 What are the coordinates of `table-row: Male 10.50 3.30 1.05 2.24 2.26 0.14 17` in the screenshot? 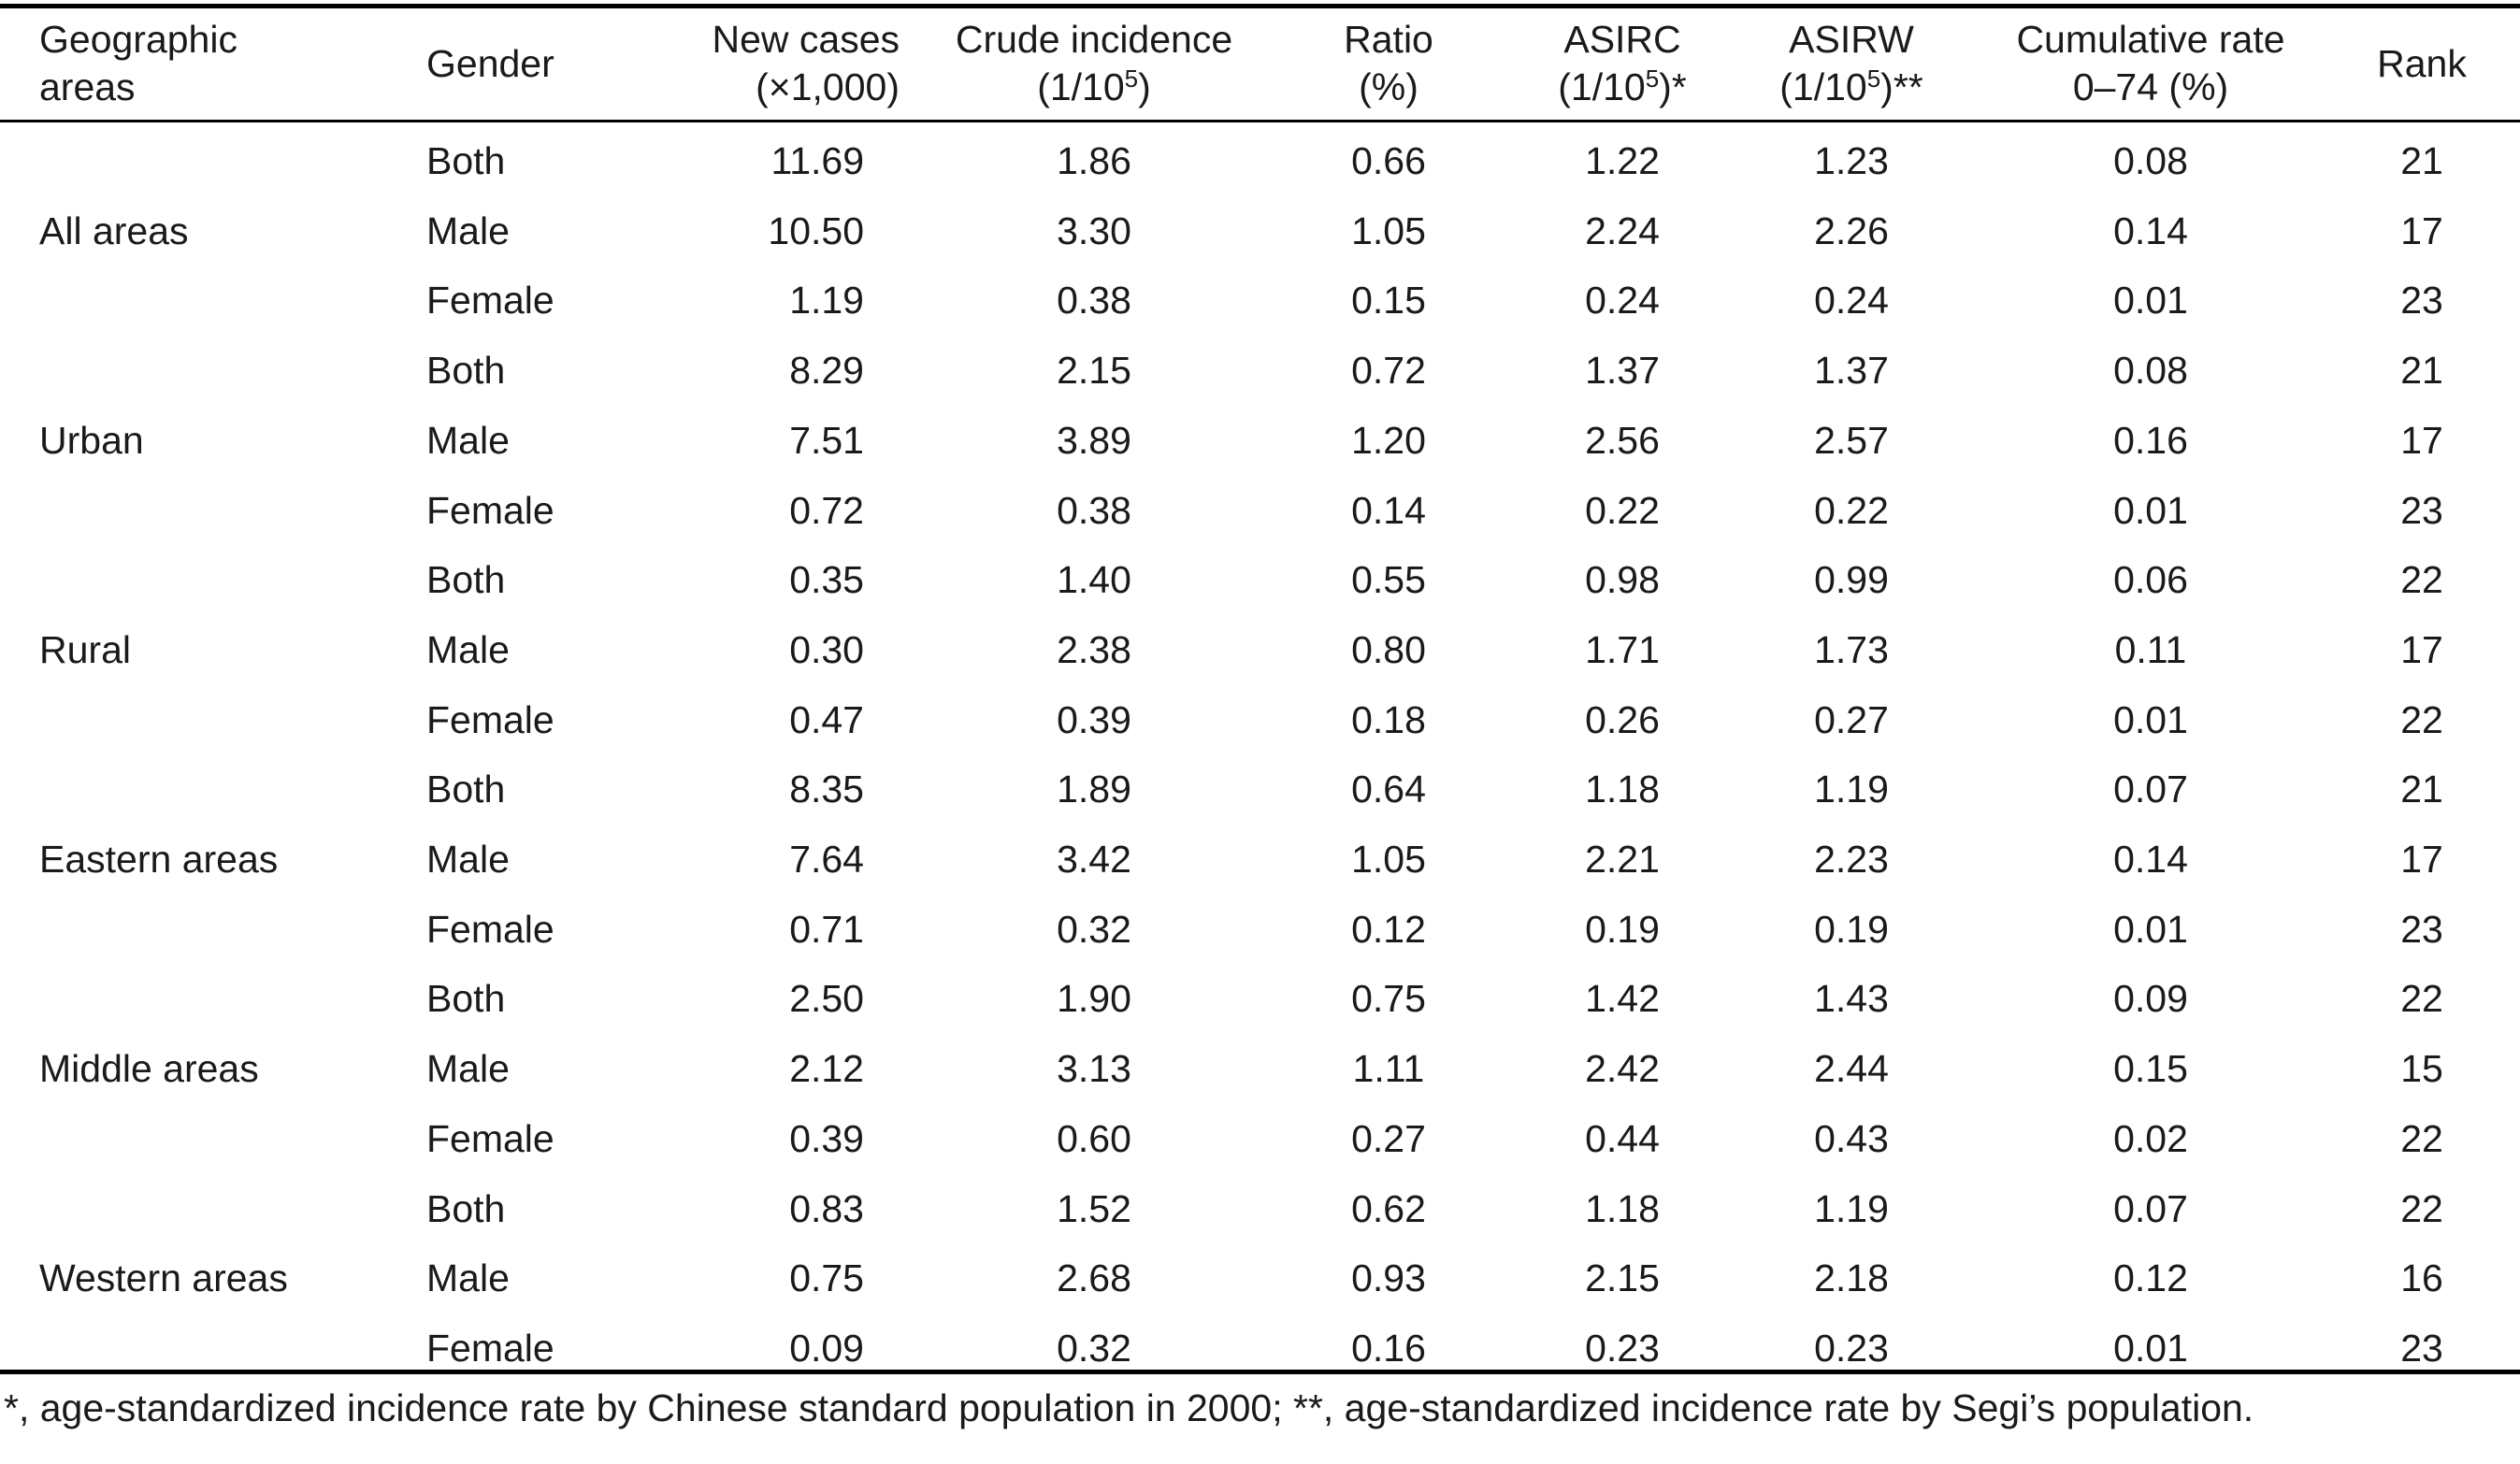 It's located at (1260, 231).